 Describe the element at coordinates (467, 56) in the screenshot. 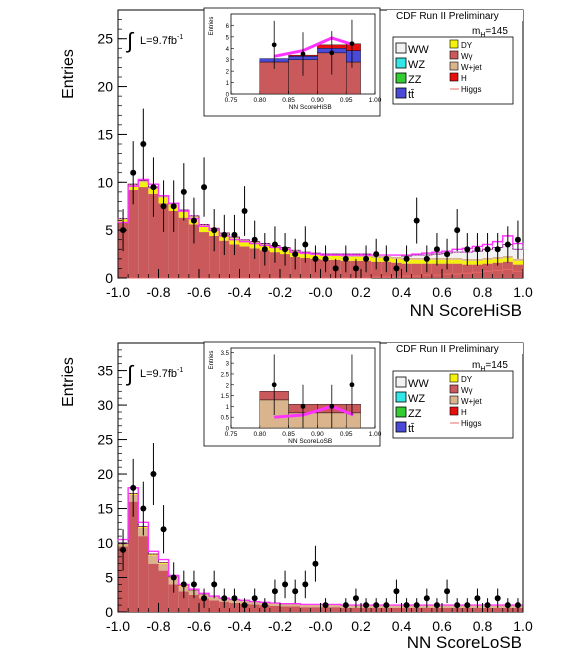

I see `legend-label: Wγ` at that location.